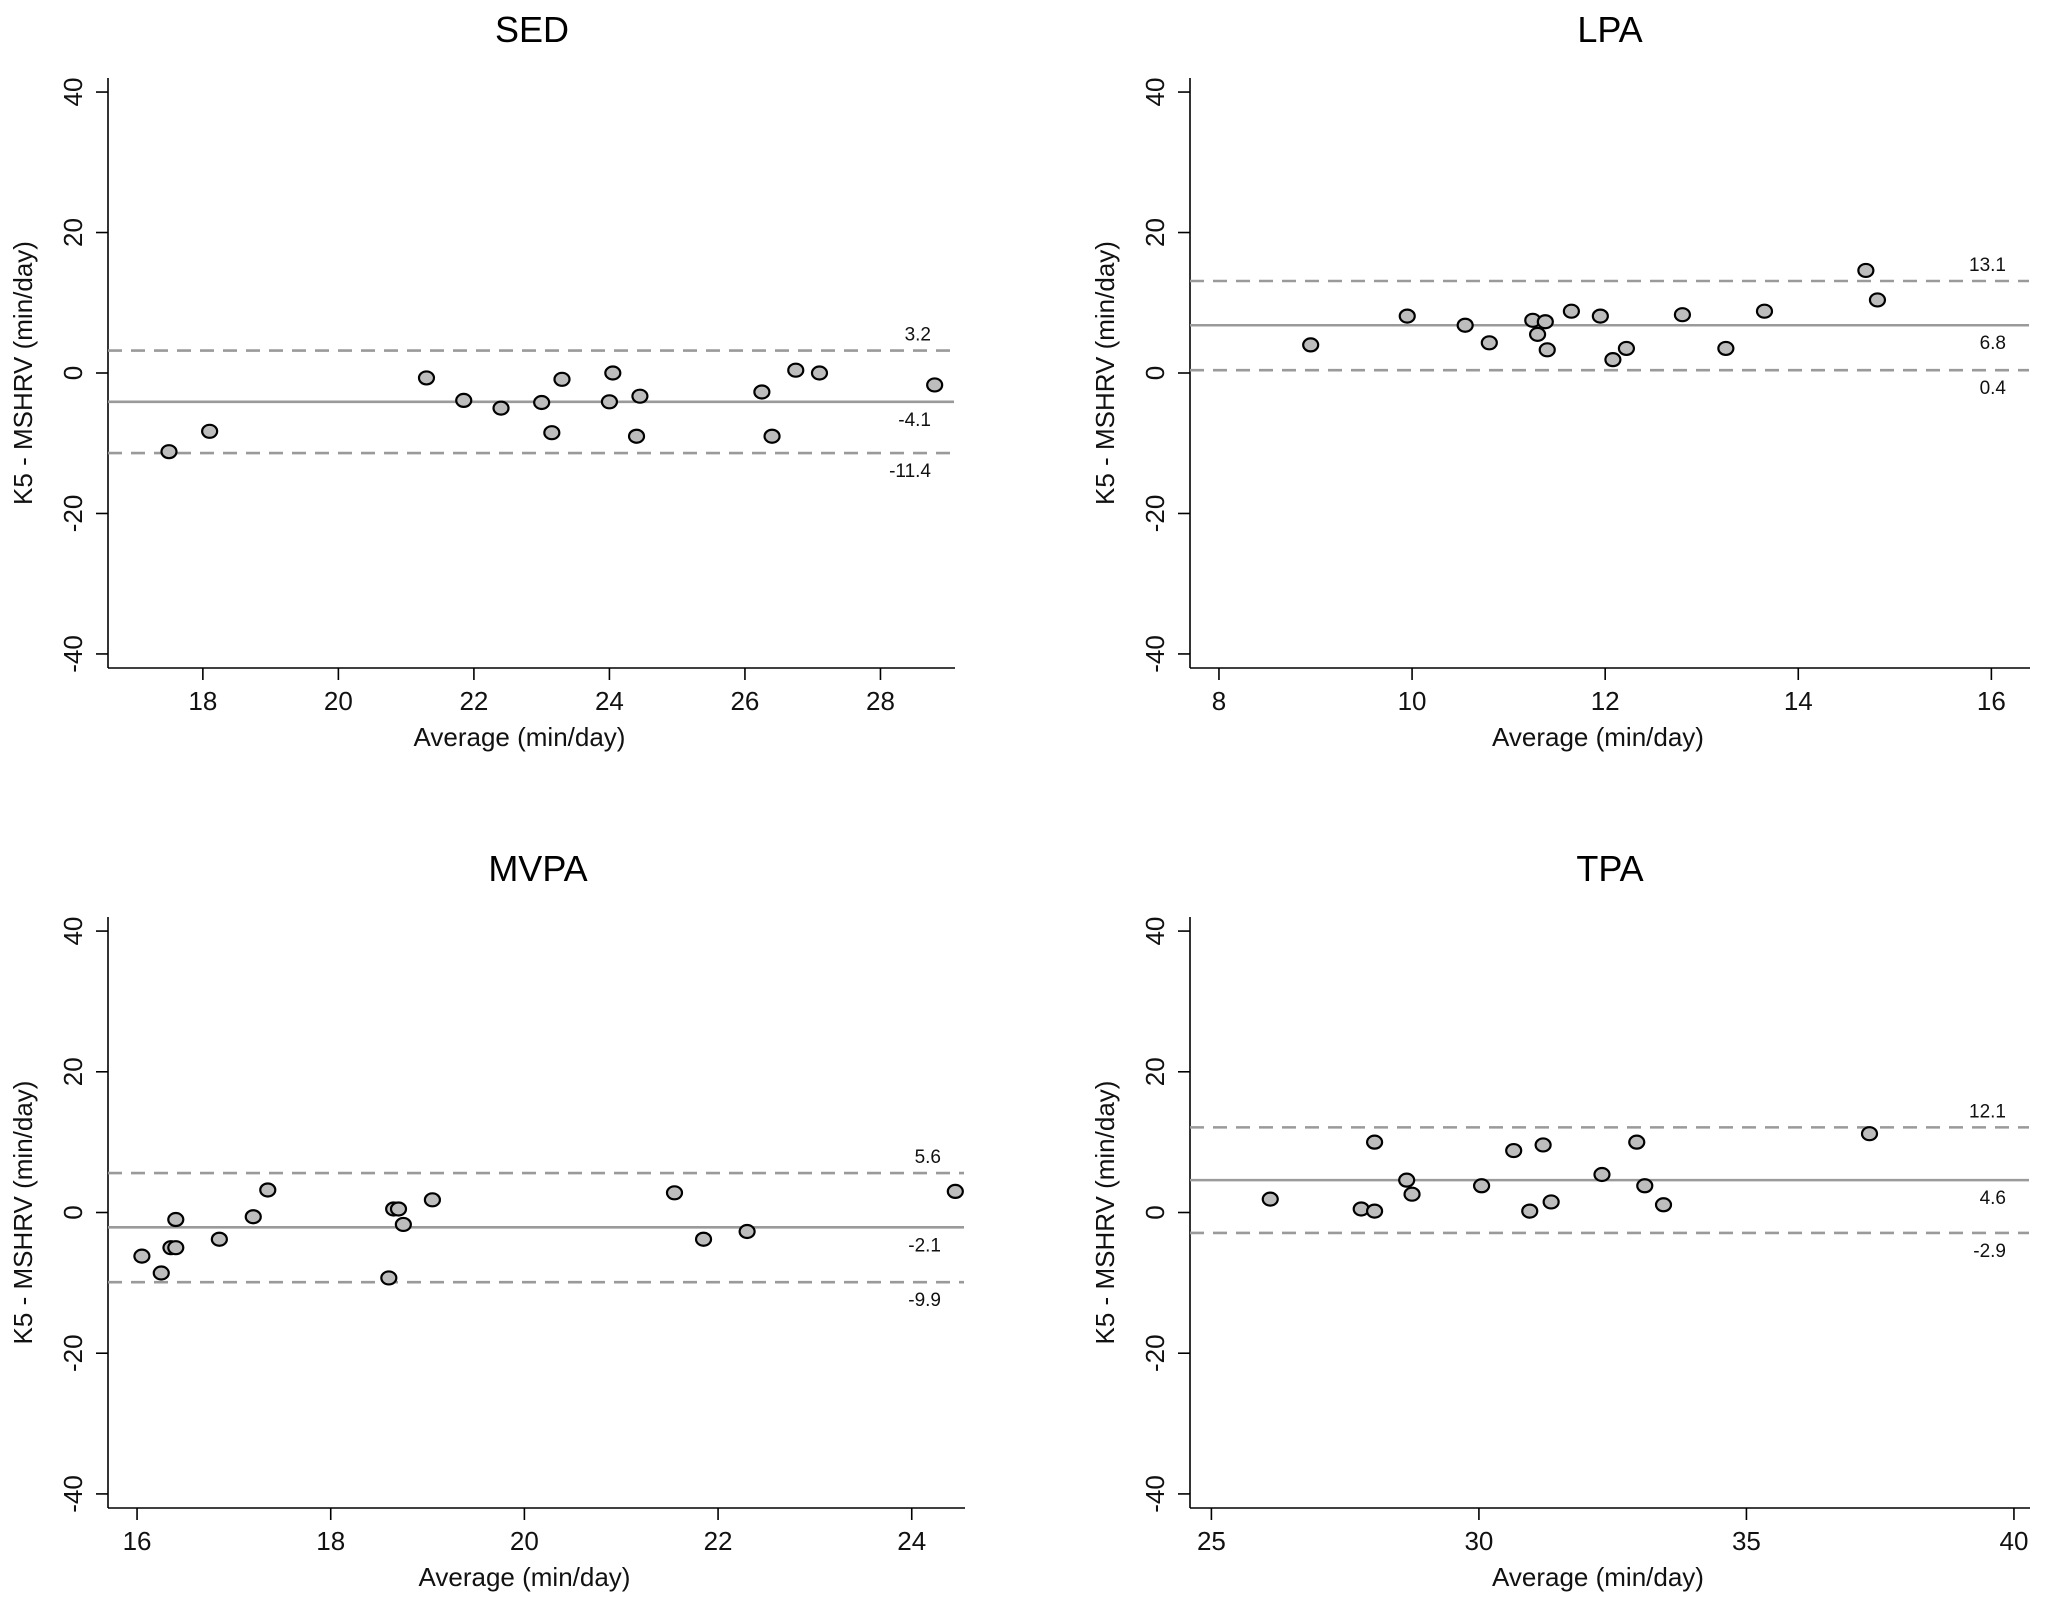  What do you see at coordinates (744, 701) in the screenshot?
I see `x-tick-label: 26` at bounding box center [744, 701].